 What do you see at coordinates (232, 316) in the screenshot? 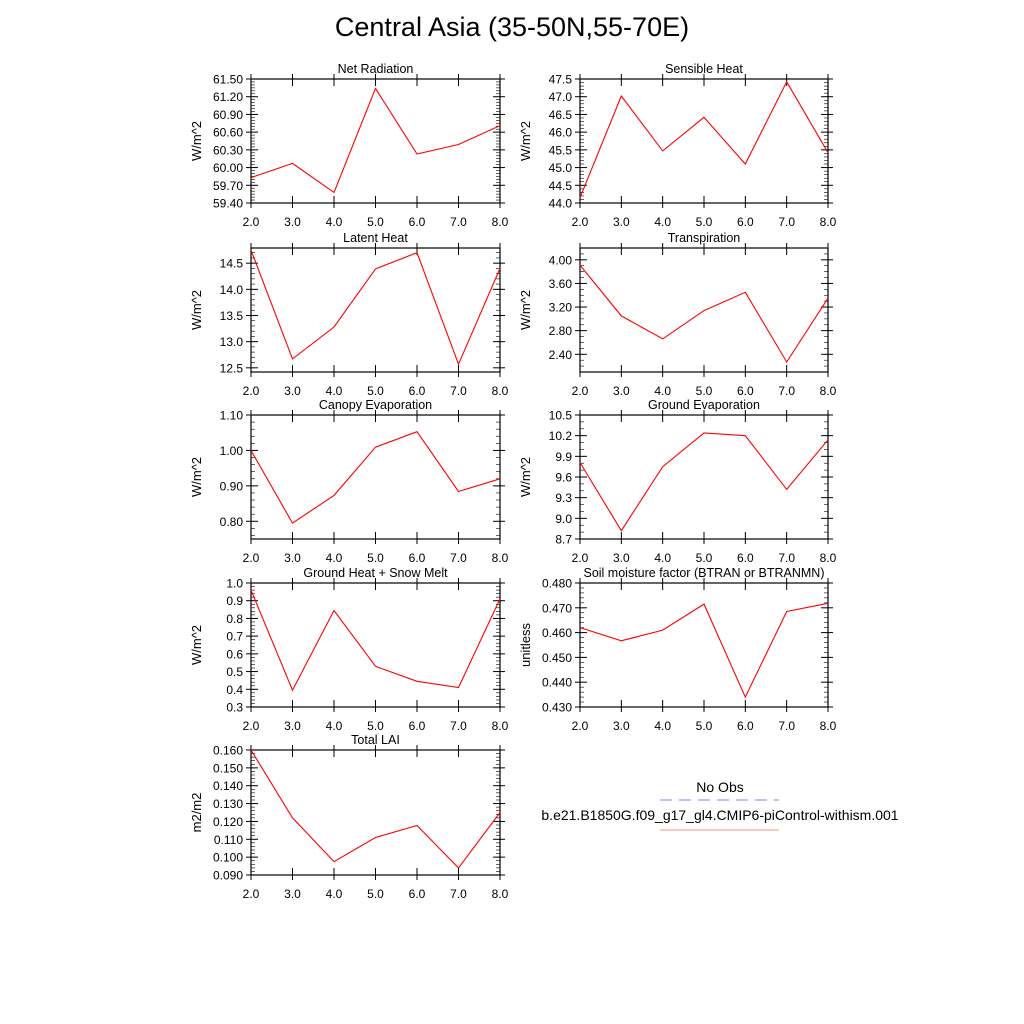
I see `y-tick-label: 13.5` at bounding box center [232, 316].